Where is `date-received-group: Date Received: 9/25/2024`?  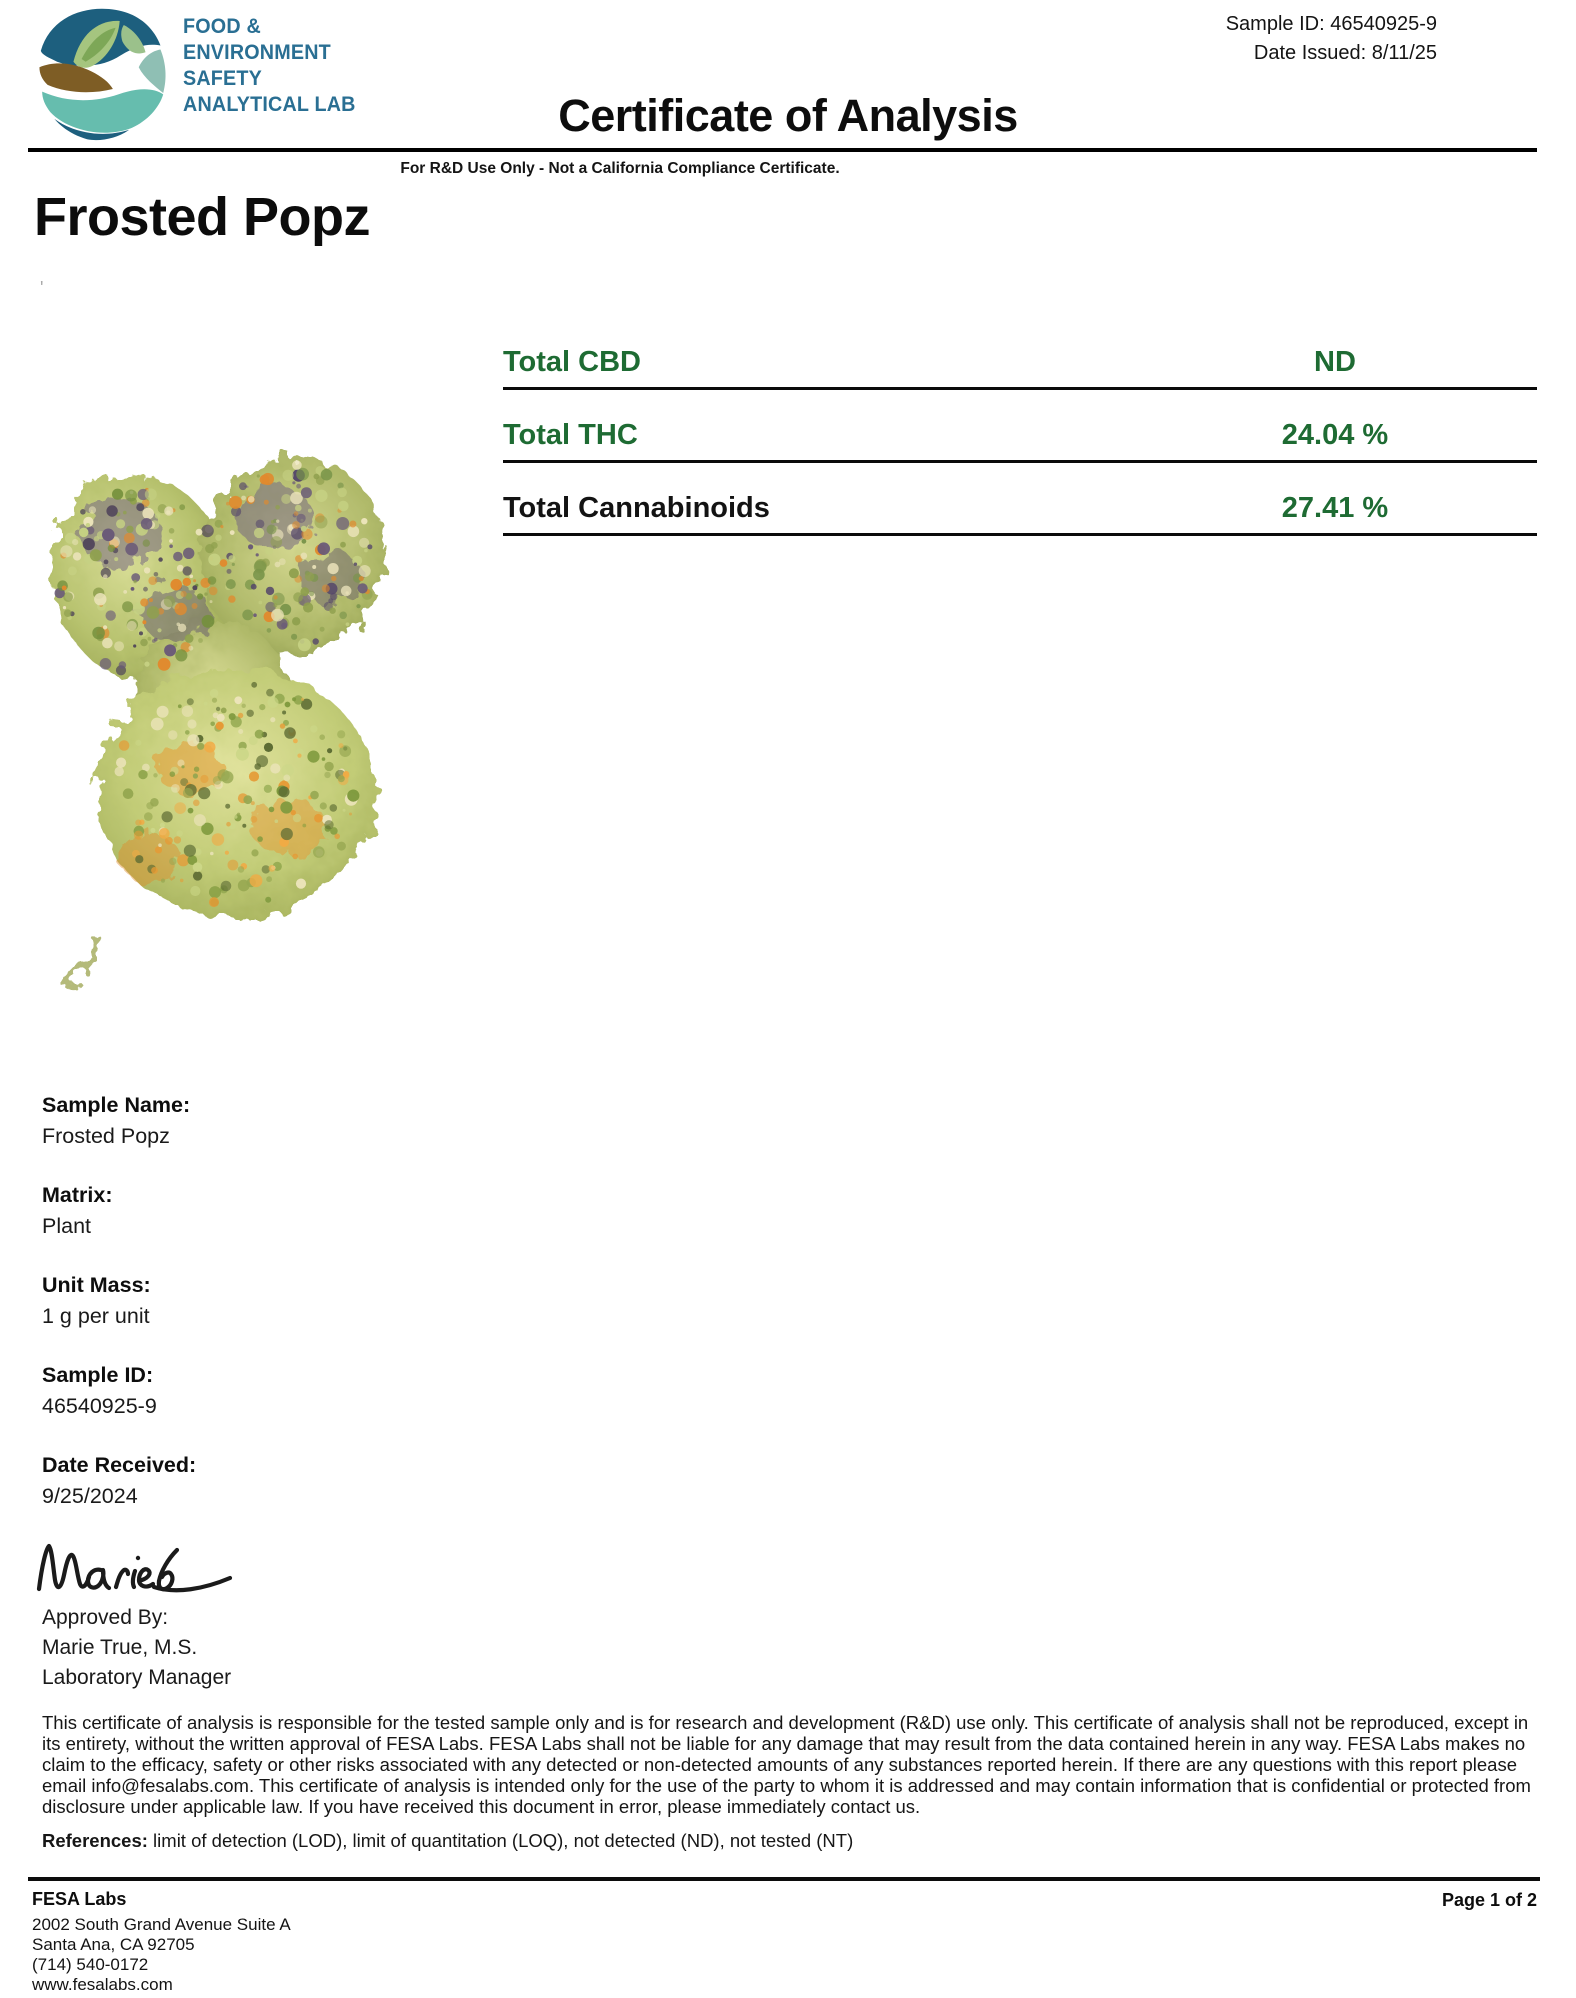 date-received-group: Date Received: 9/25/2024 is located at coordinates (119, 1480).